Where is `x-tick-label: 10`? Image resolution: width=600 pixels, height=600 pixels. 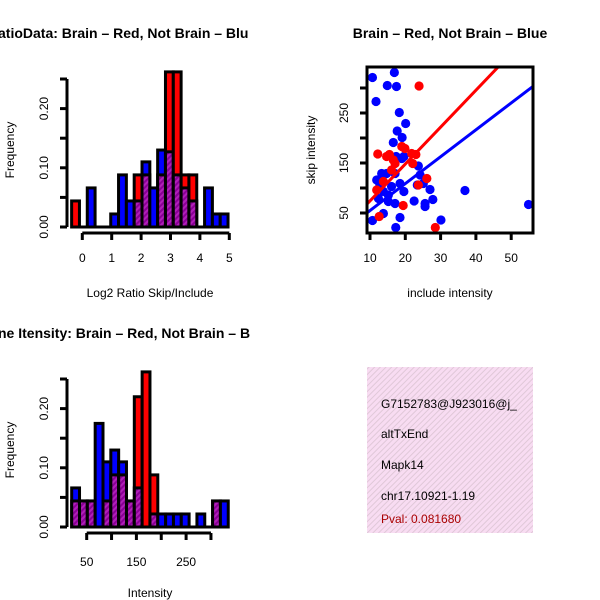
x-tick-label: 10 is located at coordinates (370, 258).